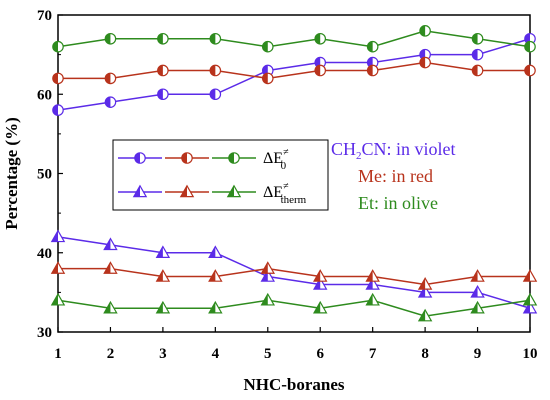  What do you see at coordinates (359, 156) in the screenshot?
I see `annotation-violet-sub: 2` at bounding box center [359, 156].